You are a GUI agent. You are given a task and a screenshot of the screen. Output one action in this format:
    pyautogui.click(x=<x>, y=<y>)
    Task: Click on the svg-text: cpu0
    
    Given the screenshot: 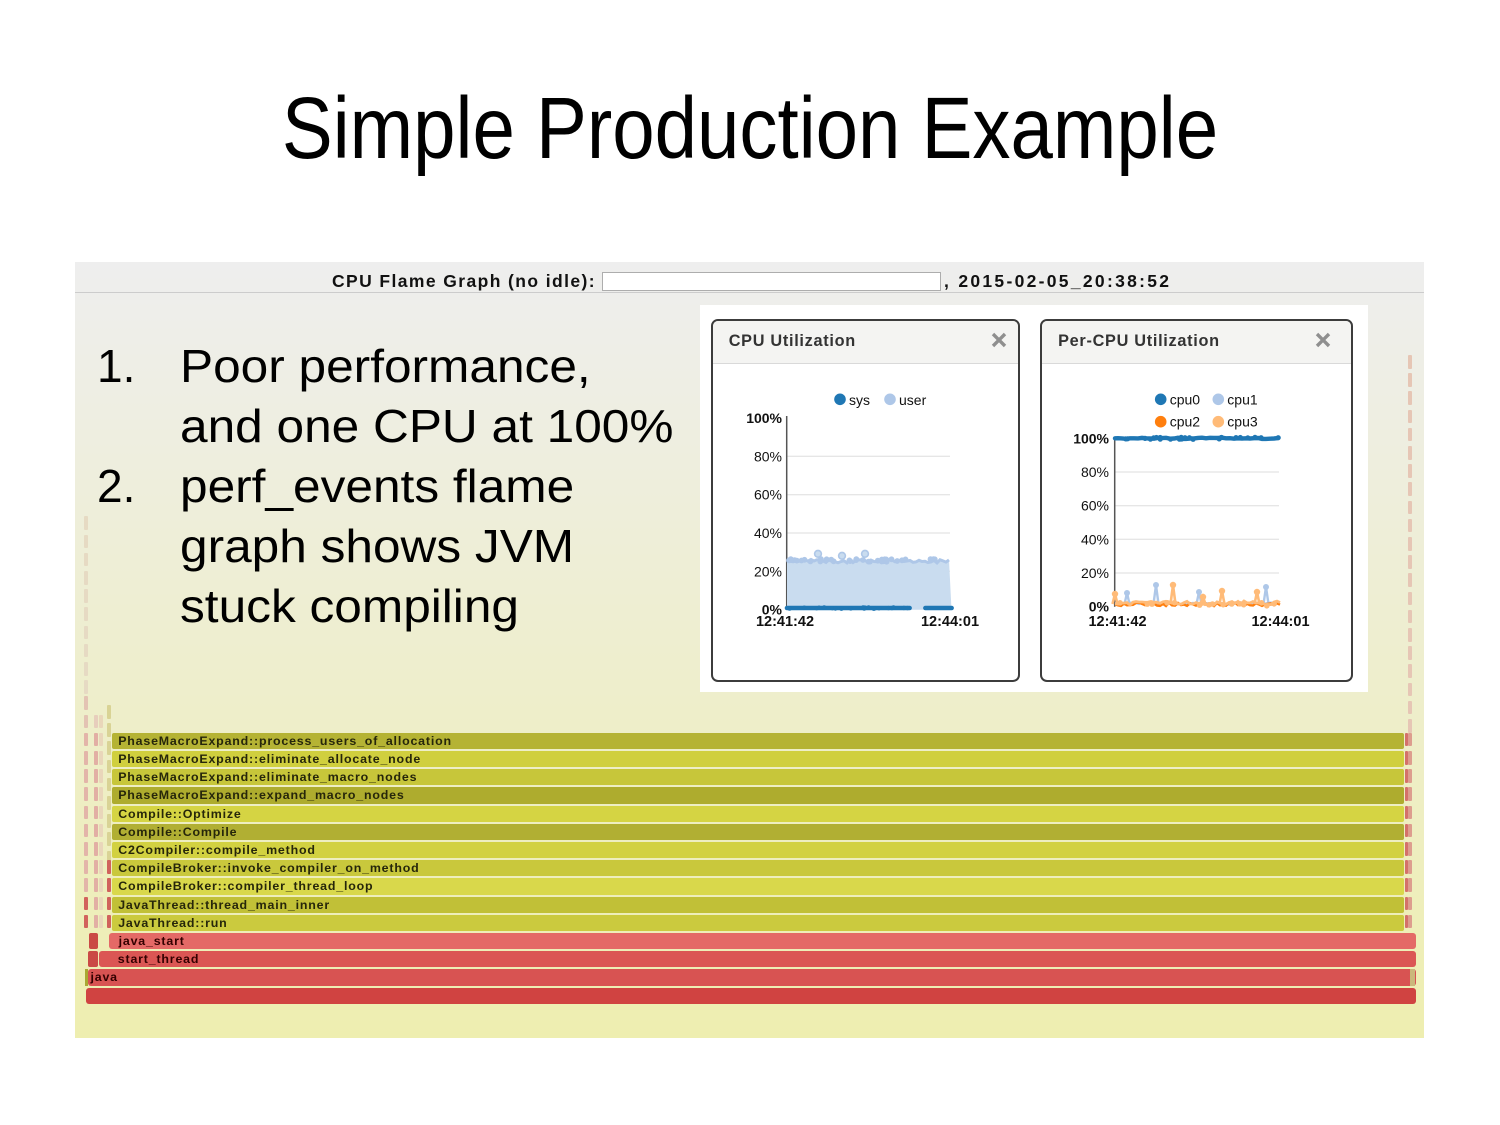 What is the action you would take?
    pyautogui.click(x=1185, y=399)
    